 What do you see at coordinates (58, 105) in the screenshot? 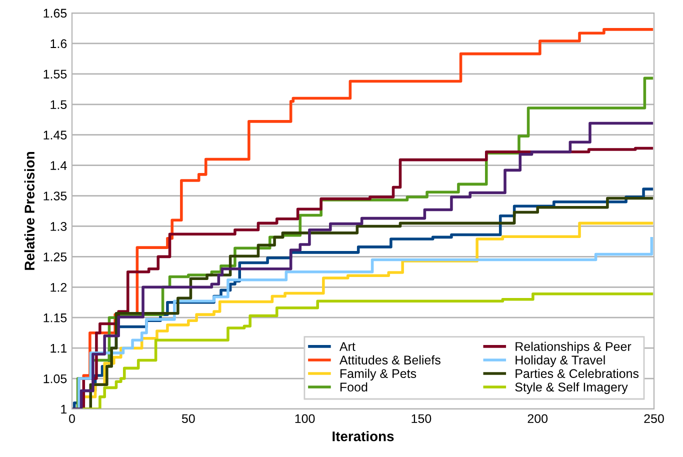
I see `y-tick-label: 1.5` at bounding box center [58, 105].